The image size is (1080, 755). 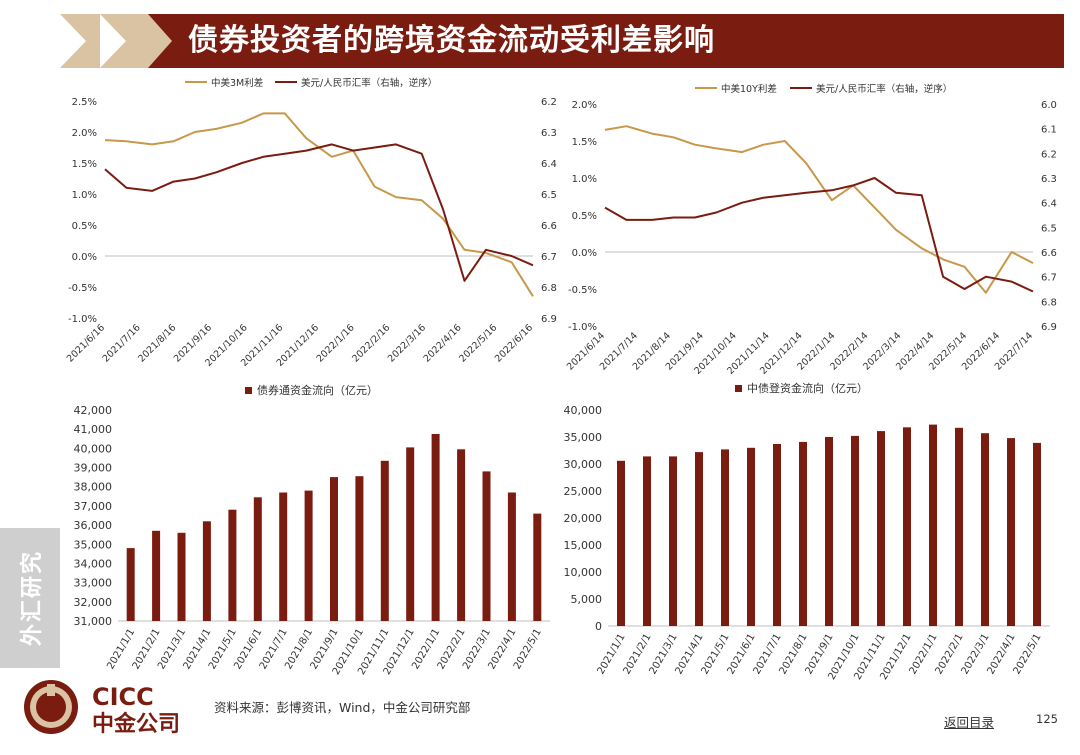 I want to click on y-right-tick-label: 6.2, so click(x=549, y=102).